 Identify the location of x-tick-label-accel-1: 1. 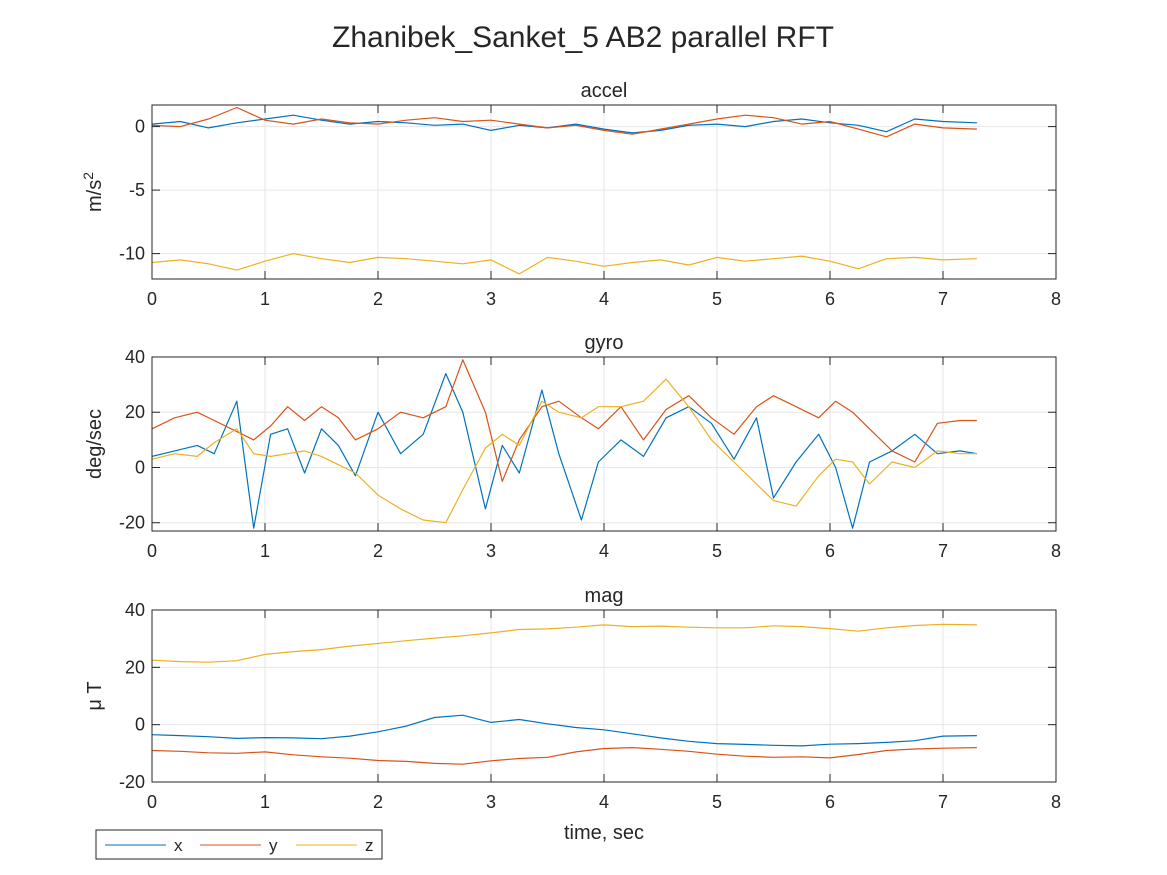
(265, 299).